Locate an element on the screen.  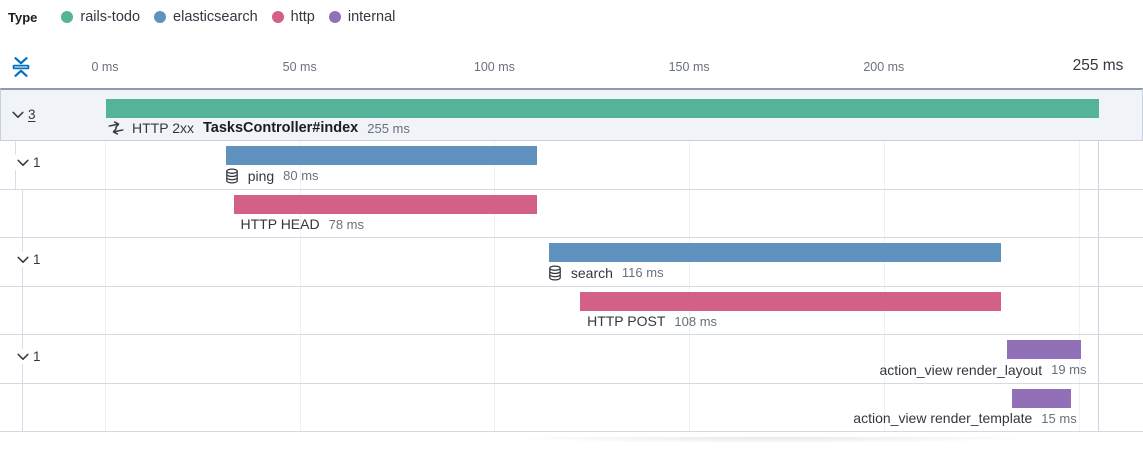
waterfall-row-span-render-layout: 1 action_view render_layout 19 ms is located at coordinates (571, 359).